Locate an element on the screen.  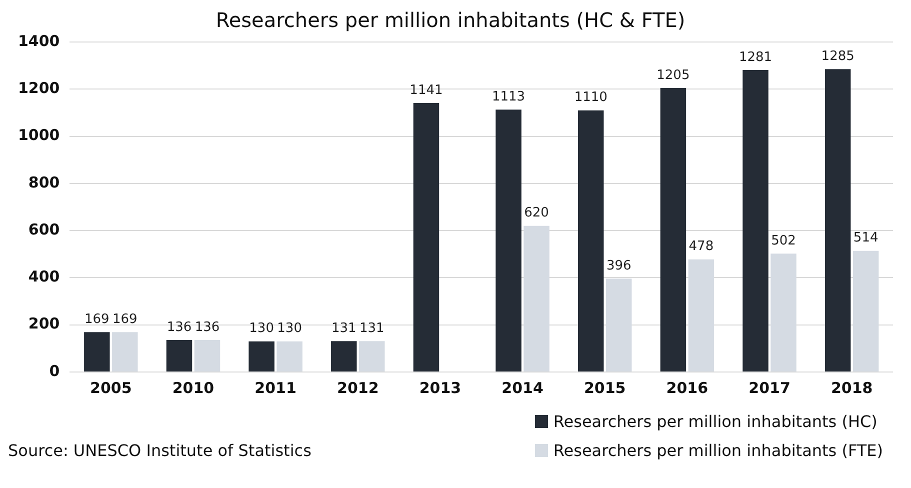
source-note: Source: UNESCO Institute of Statistics is located at coordinates (160, 450).